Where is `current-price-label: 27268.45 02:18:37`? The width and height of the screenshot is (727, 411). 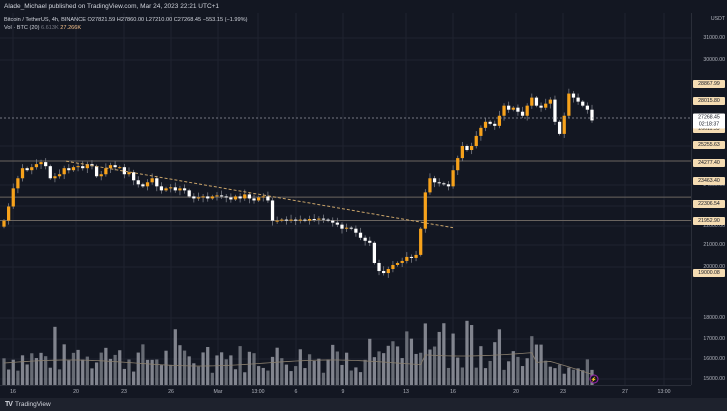
current-price-label: 27268.45 02:18:37 is located at coordinates (709, 121).